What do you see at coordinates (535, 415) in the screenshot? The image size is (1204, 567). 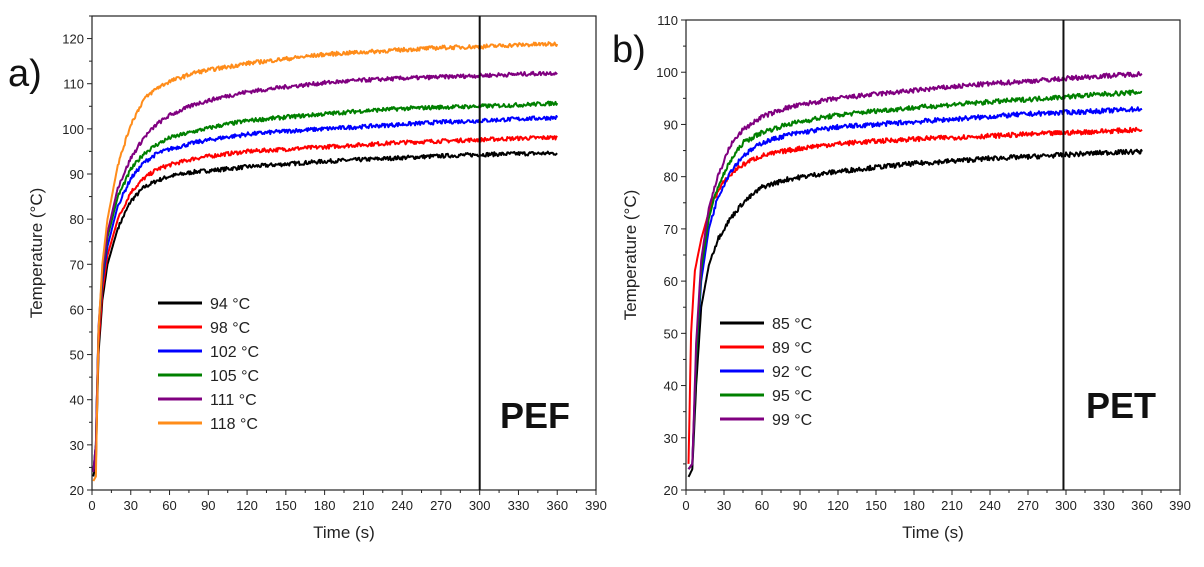 I see `material-label: PEF` at bounding box center [535, 415].